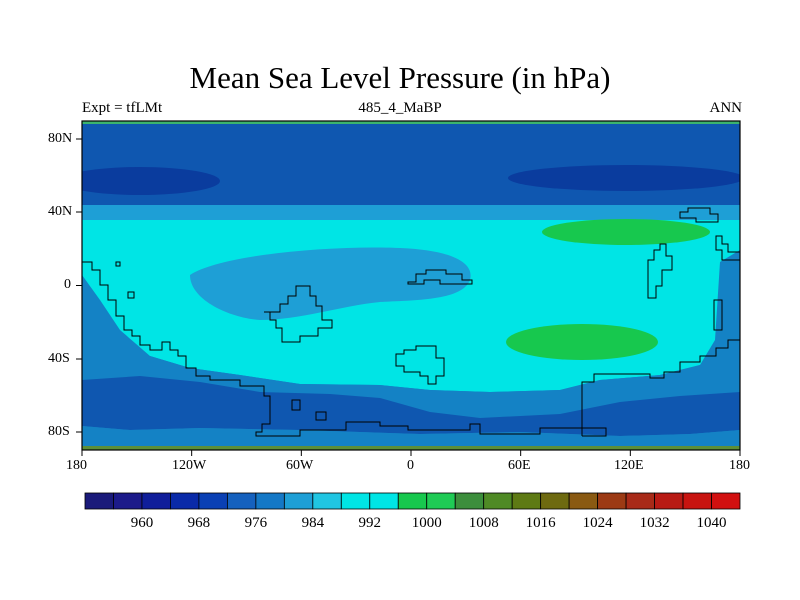 Image resolution: width=800 pixels, height=600 pixels. I want to click on y-label-80s: 80S, so click(59, 431).